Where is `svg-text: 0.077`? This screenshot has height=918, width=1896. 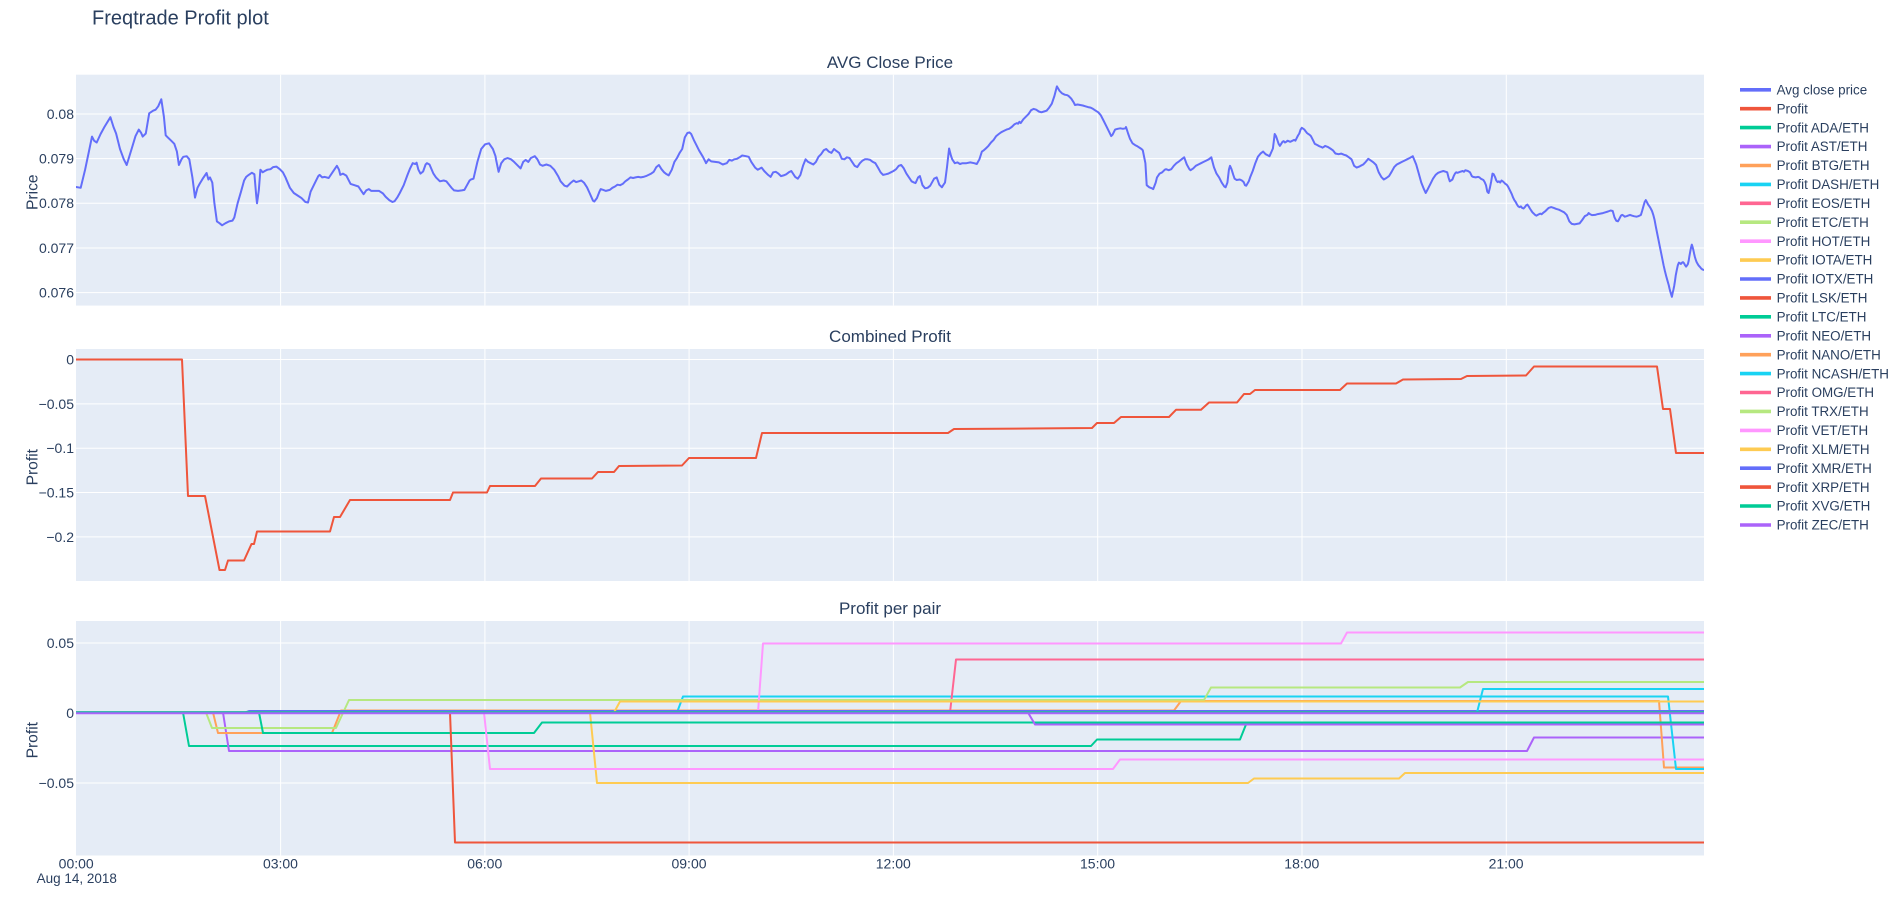
svg-text: 0.077 is located at coordinates (56, 248).